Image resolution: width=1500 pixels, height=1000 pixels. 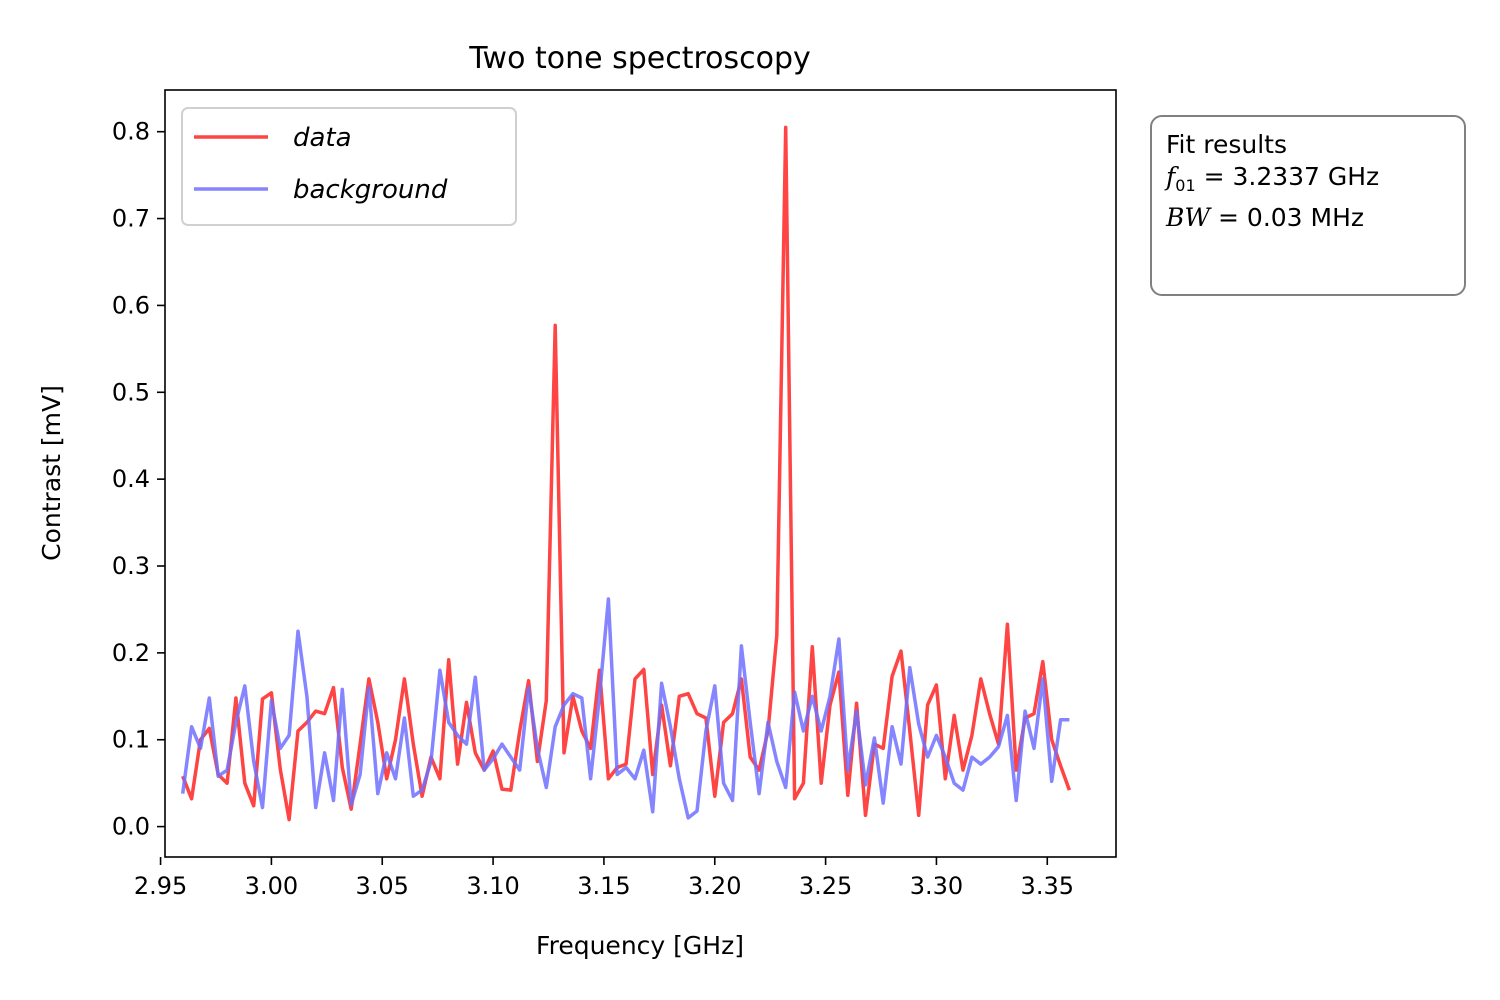 I want to click on fit-results-heading: Fit results, so click(x=1227, y=144).